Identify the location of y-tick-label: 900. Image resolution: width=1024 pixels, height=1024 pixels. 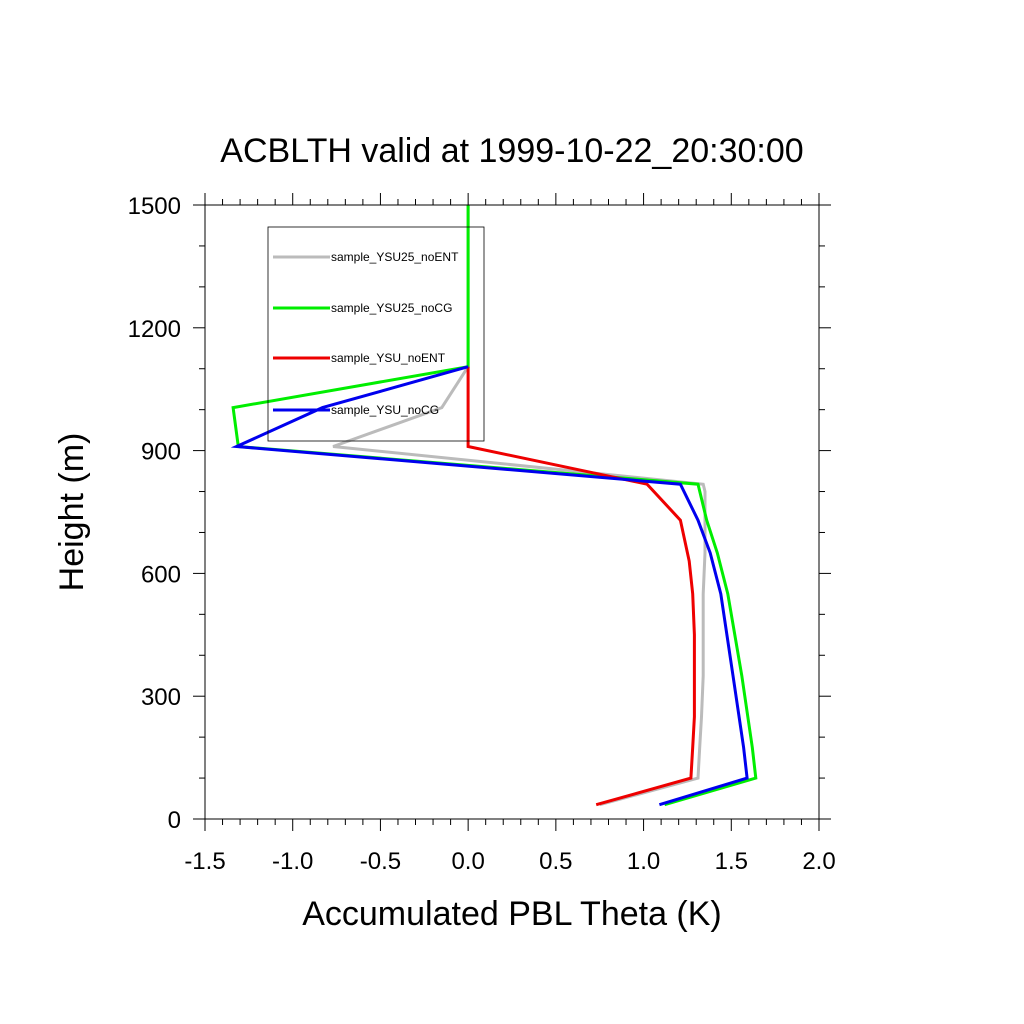
(161, 452).